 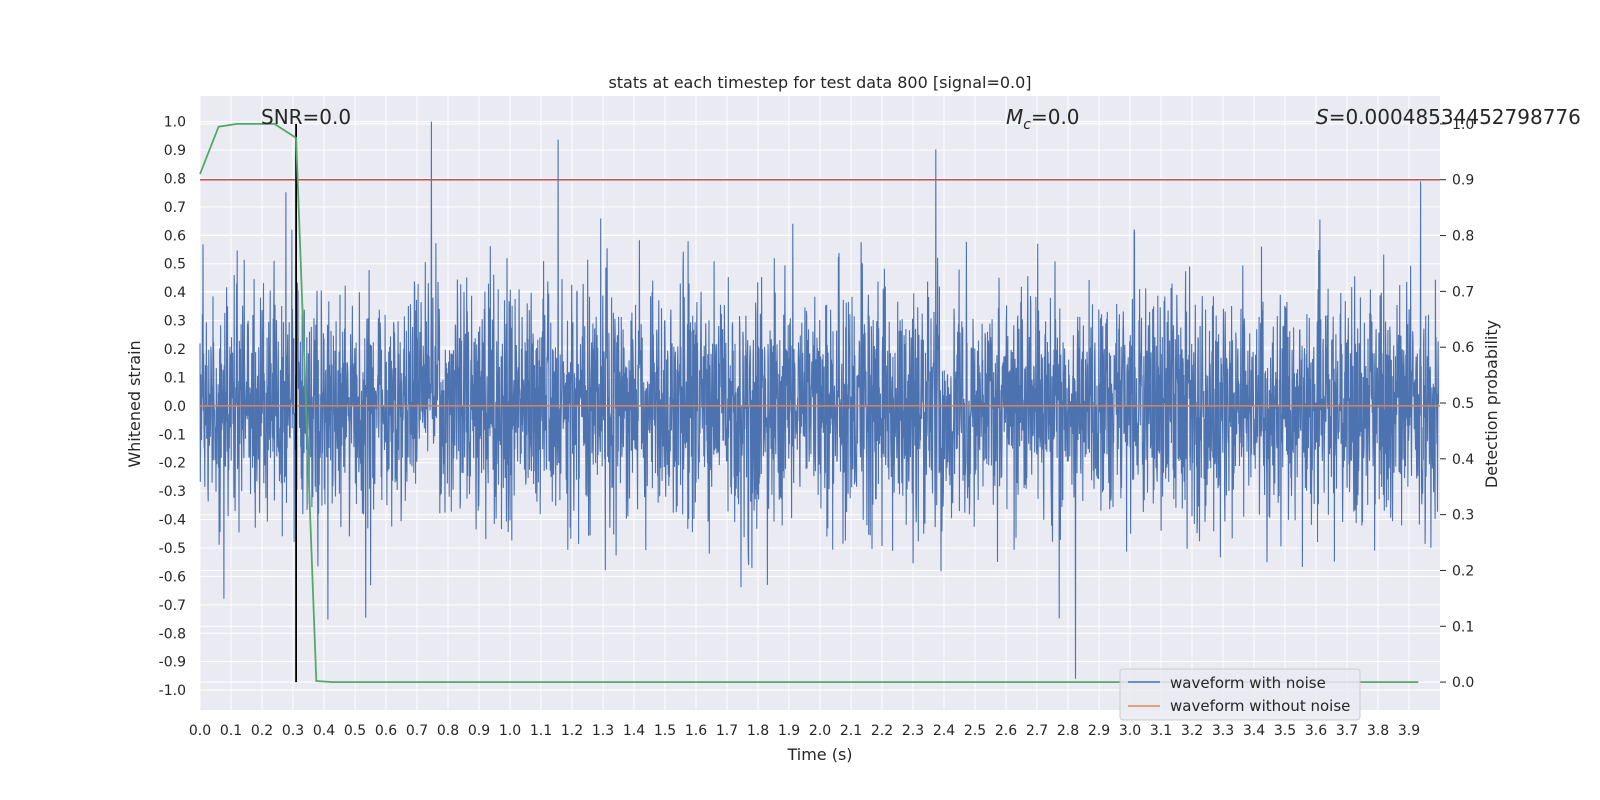 What do you see at coordinates (386, 731) in the screenshot?
I see `x-tick-label: 0.6` at bounding box center [386, 731].